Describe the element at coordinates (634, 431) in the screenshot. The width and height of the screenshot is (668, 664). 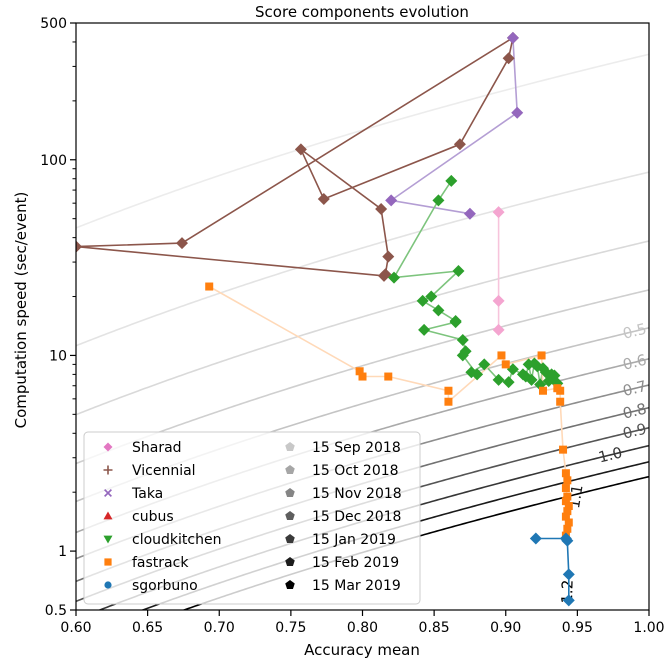
I see `contour-label: 0.9` at that location.